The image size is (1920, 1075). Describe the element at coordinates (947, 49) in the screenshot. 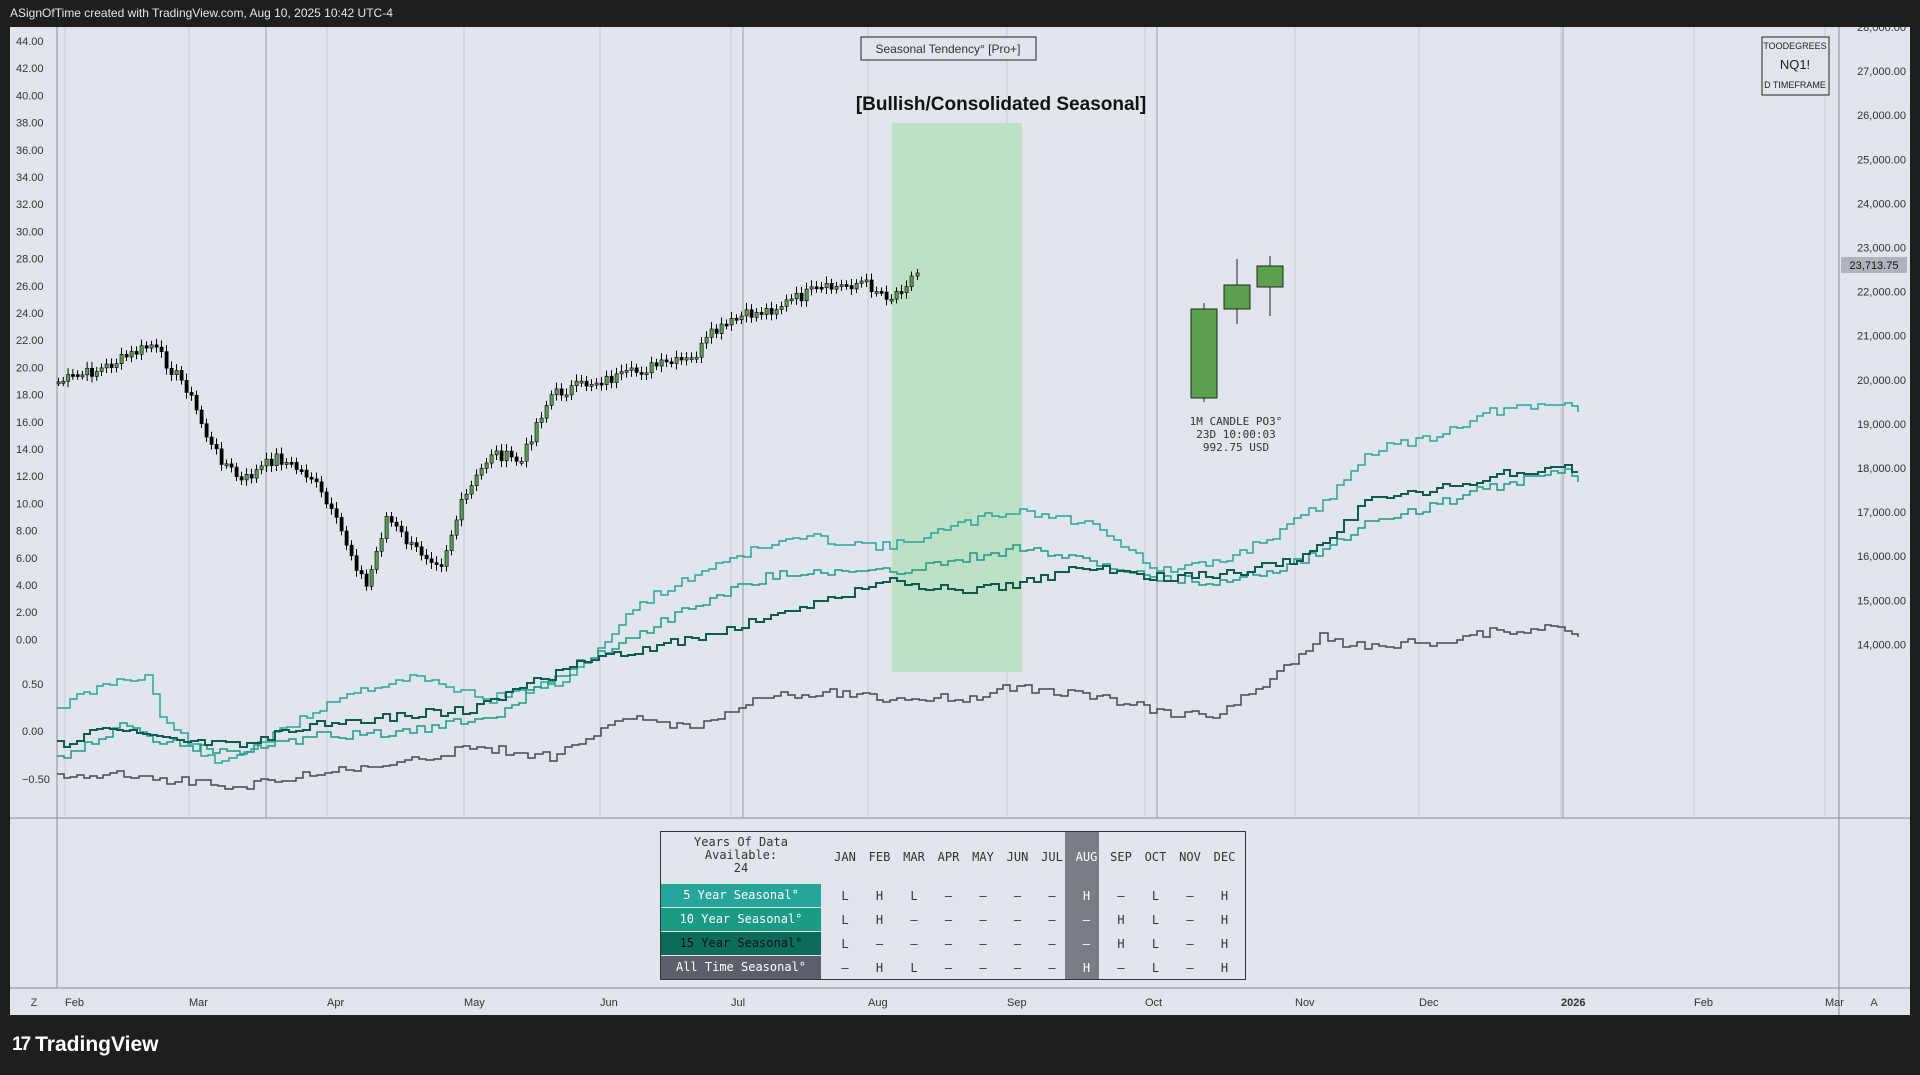

I see `indicator-title: Seasonal Tendency° [Pro+]` at that location.